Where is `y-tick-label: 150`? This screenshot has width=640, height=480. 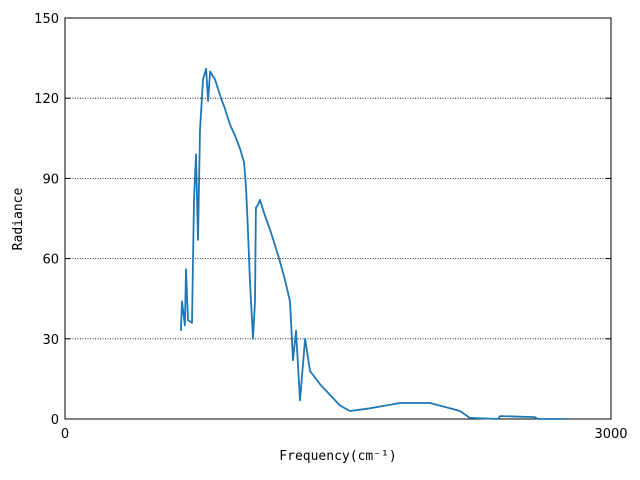
y-tick-label: 150 is located at coordinates (46, 19).